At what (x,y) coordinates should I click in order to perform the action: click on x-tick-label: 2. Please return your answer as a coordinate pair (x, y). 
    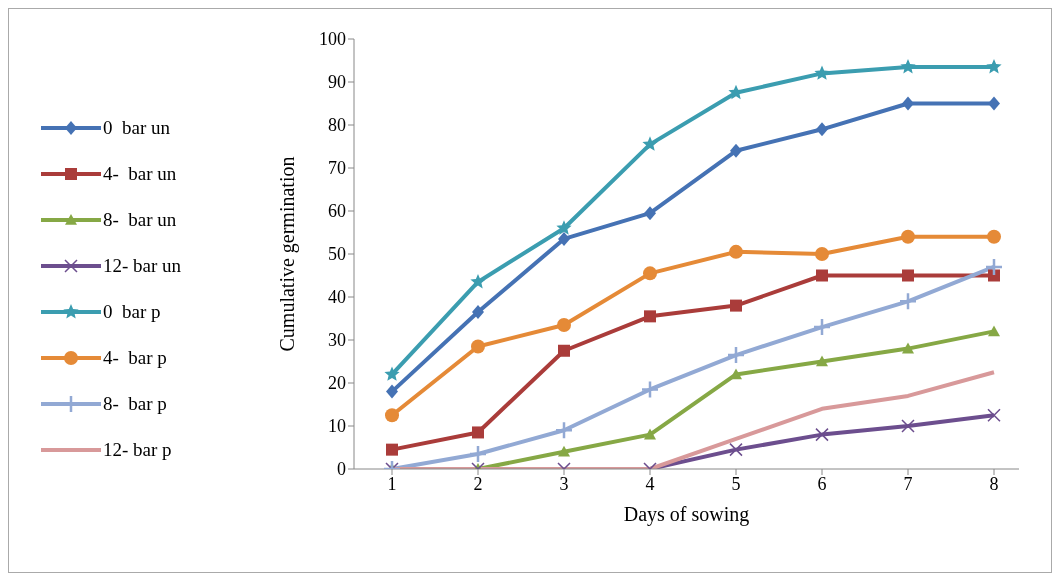
    Looking at the image, I should click on (478, 483).